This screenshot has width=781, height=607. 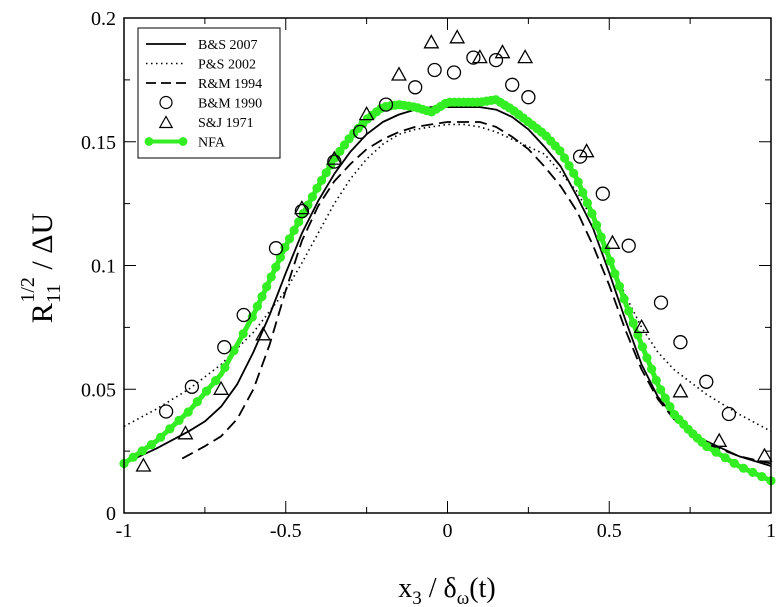 I want to click on x-axis-title-sub2: ω, so click(x=463, y=597).